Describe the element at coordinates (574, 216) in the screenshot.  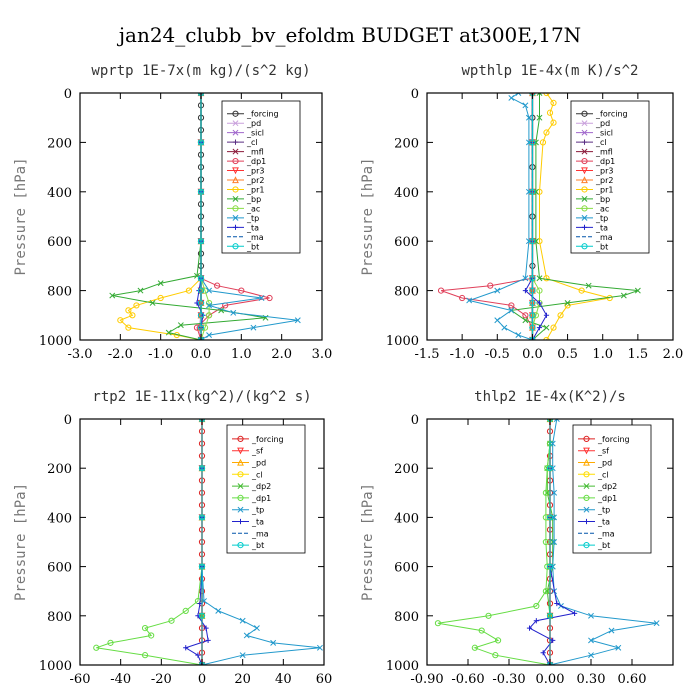
I see `series-line-pr1` at that location.